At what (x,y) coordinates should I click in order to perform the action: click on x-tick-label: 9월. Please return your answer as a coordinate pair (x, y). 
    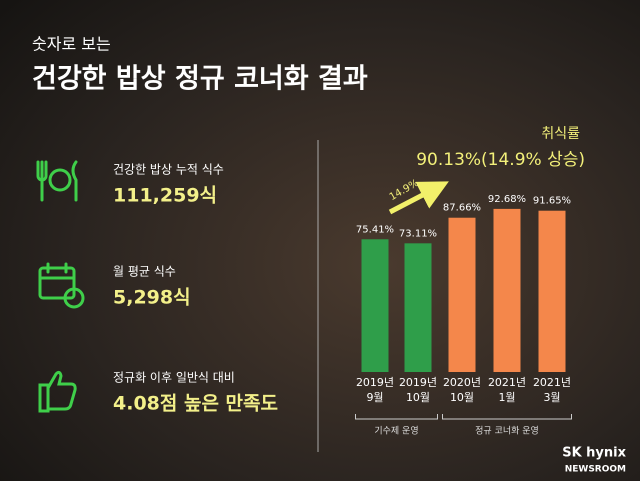
    Looking at the image, I should click on (374, 397).